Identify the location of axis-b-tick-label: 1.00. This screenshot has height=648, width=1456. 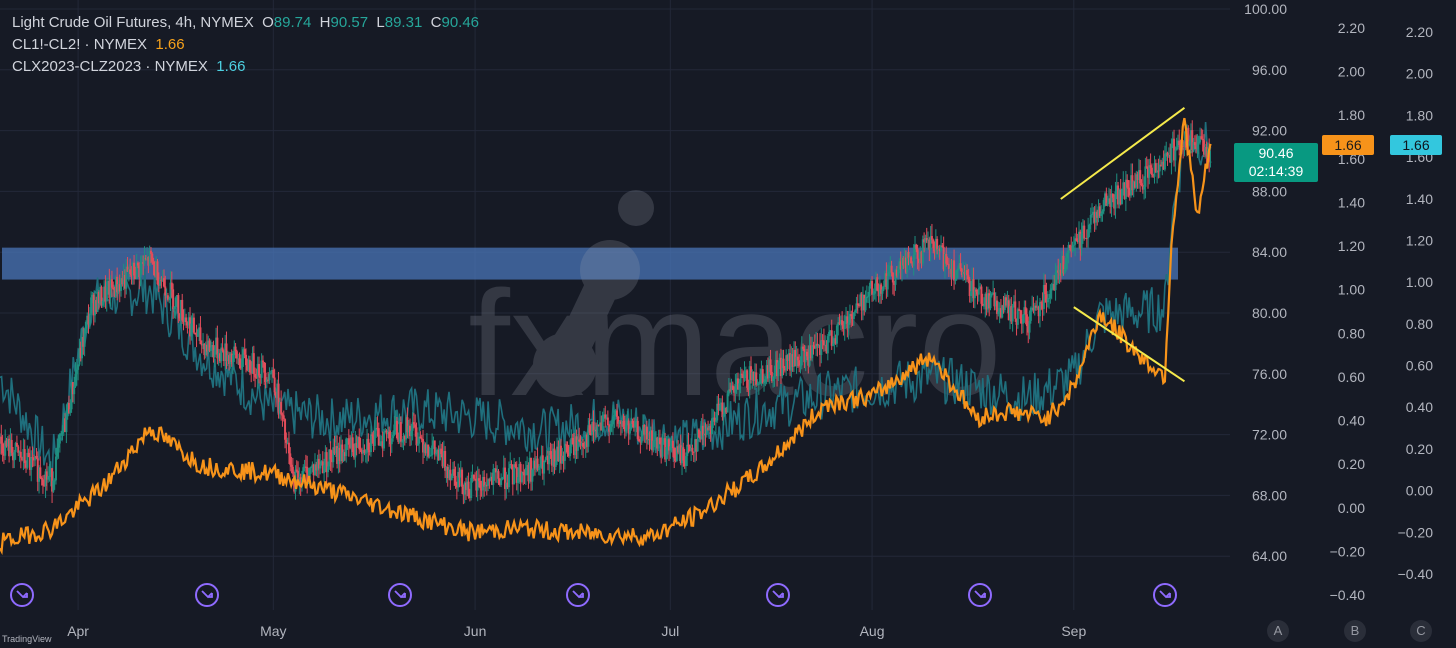
(1351, 290).